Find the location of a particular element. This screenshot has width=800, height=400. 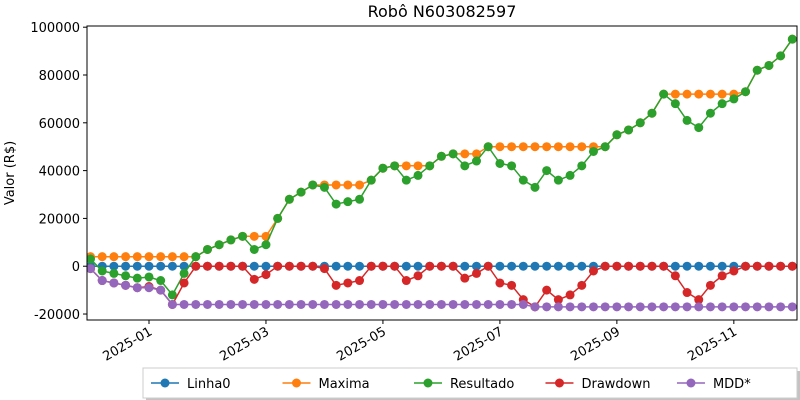

y-tick-label: 60000 is located at coordinates (59, 124).